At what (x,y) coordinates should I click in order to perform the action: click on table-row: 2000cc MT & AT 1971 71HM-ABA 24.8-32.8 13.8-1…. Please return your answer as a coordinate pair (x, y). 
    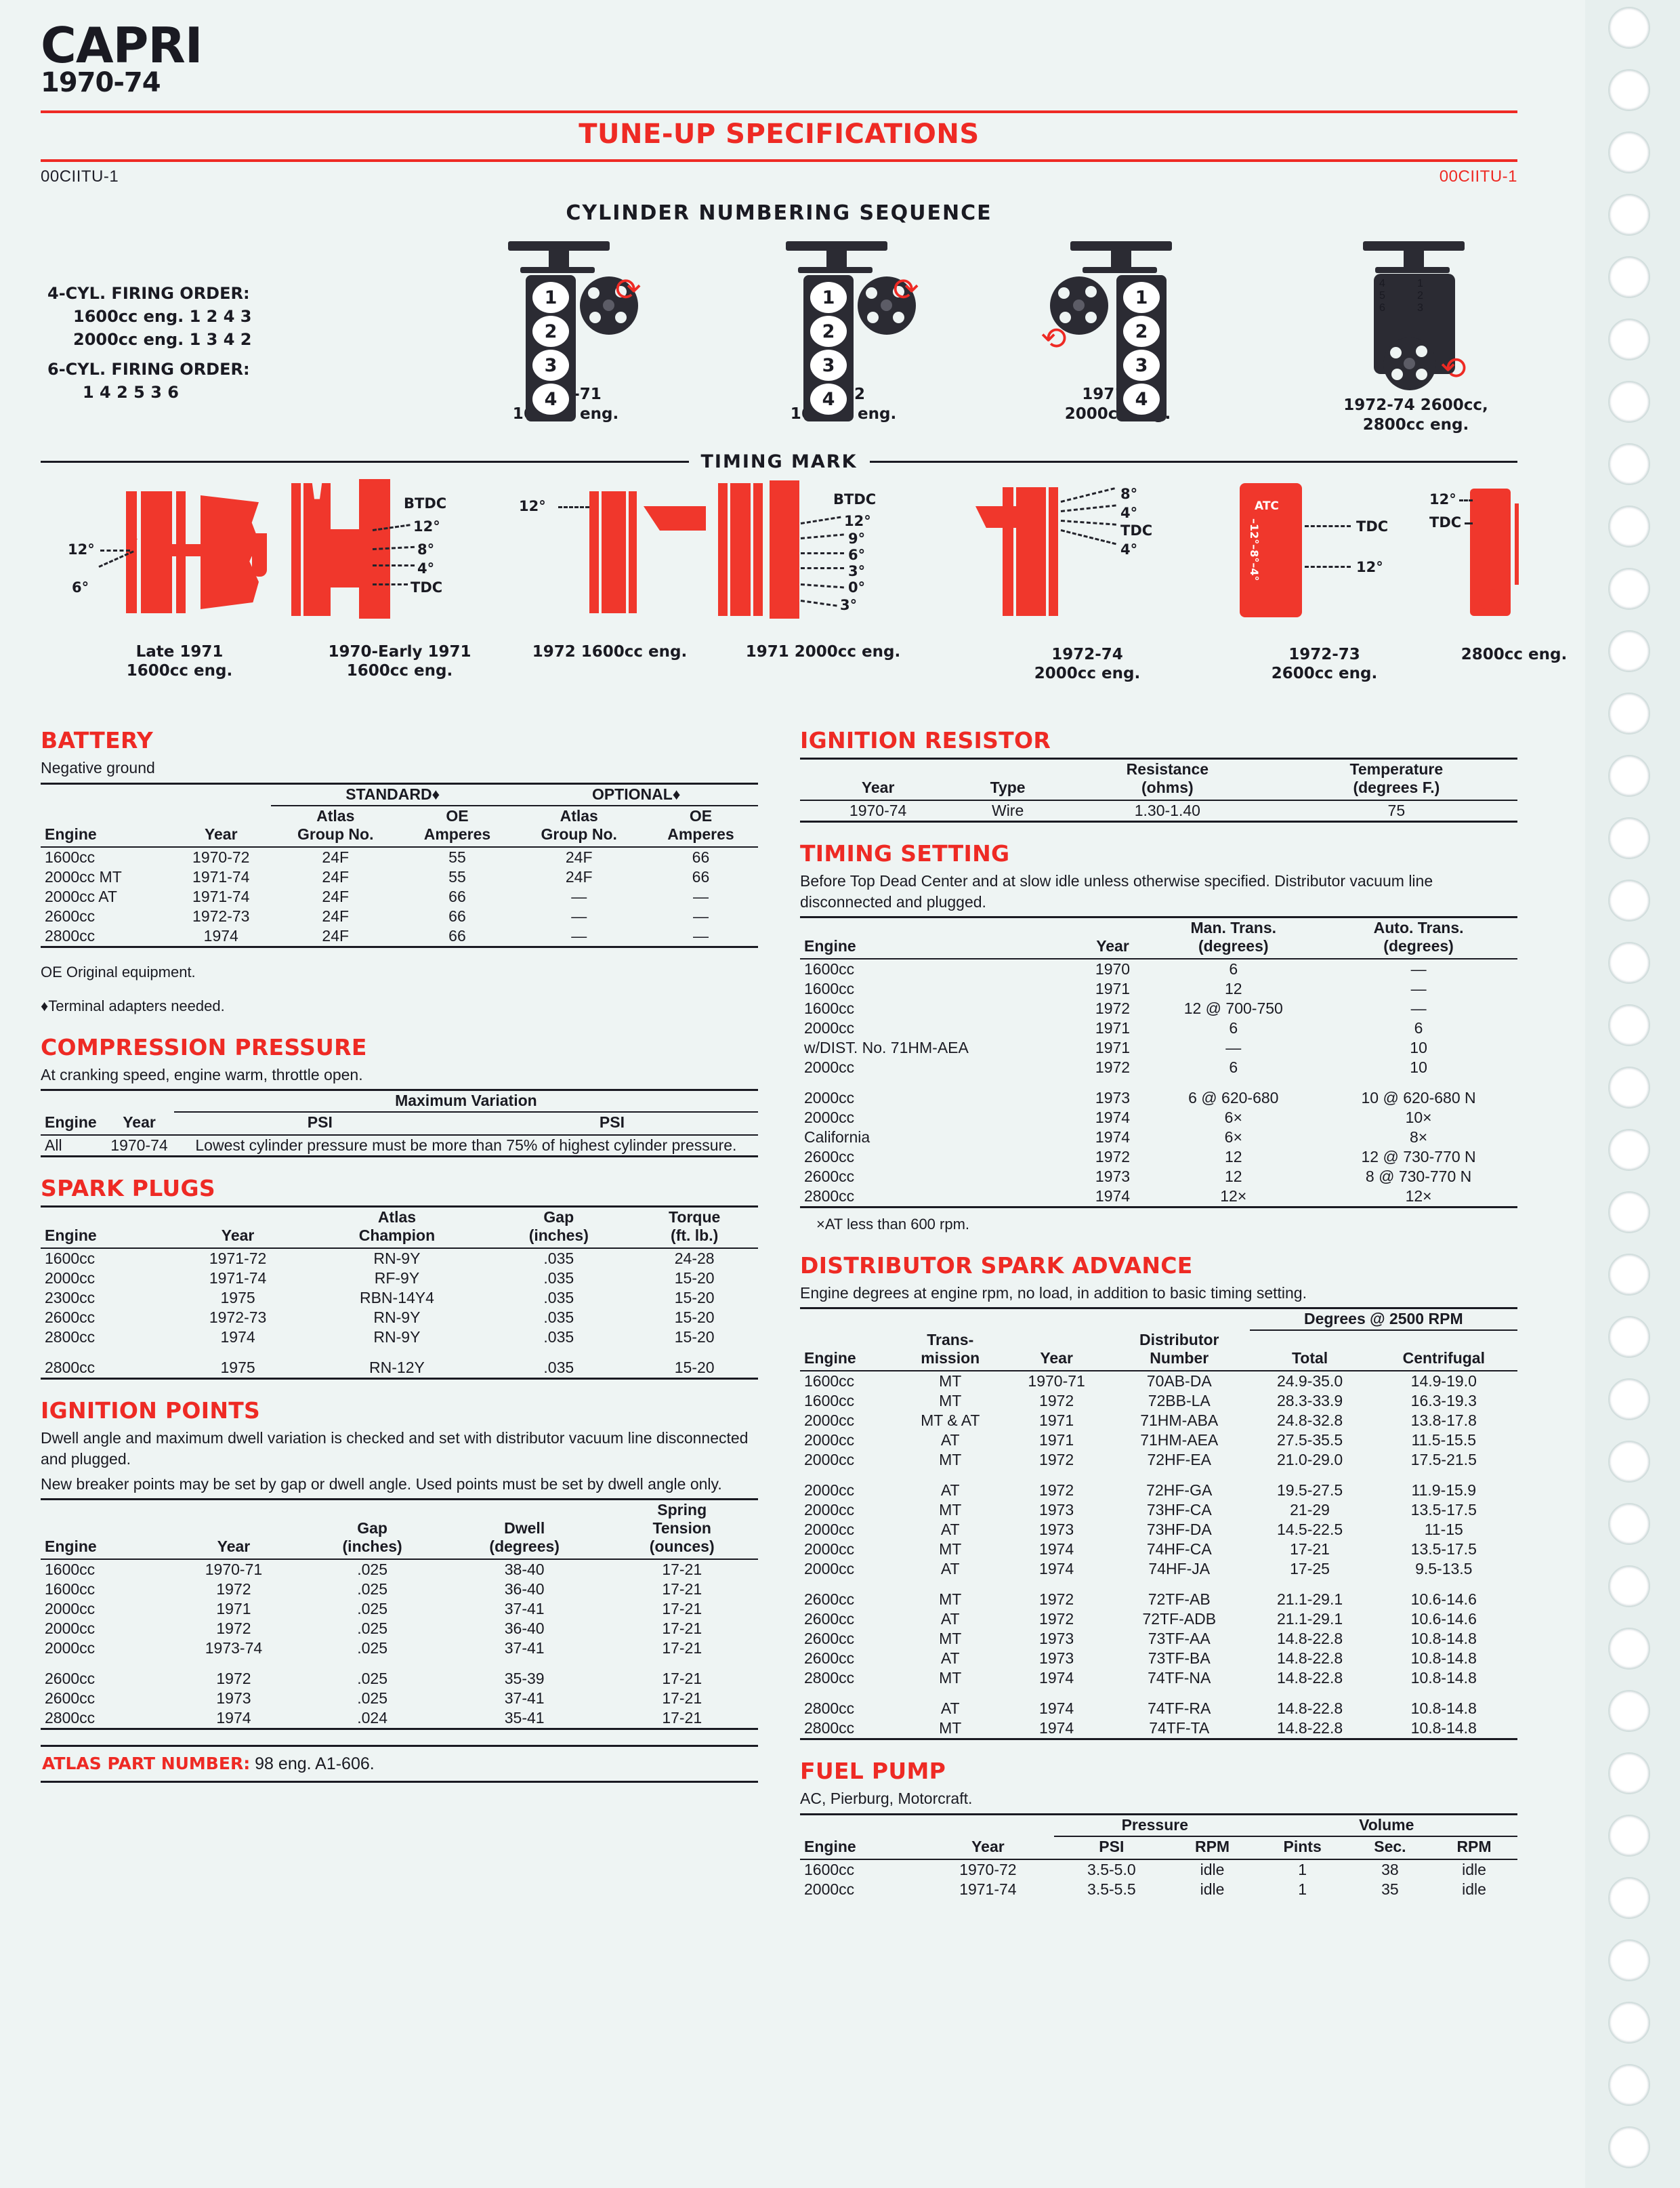
    Looking at the image, I should click on (1140, 1420).